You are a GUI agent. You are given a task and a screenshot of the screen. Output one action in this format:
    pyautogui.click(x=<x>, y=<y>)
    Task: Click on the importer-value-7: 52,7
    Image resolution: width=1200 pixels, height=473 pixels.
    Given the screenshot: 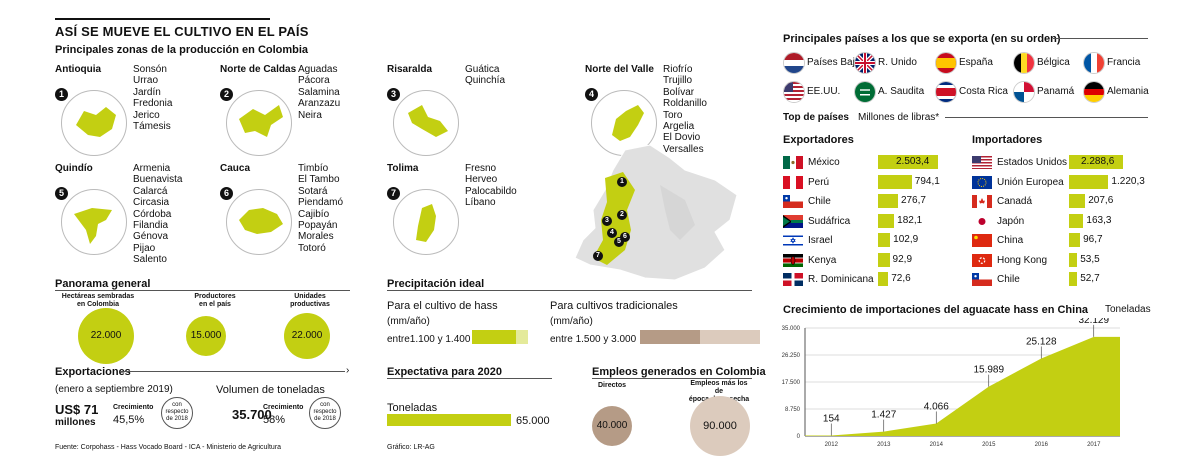 What is the action you would take?
    pyautogui.click(x=1090, y=278)
    